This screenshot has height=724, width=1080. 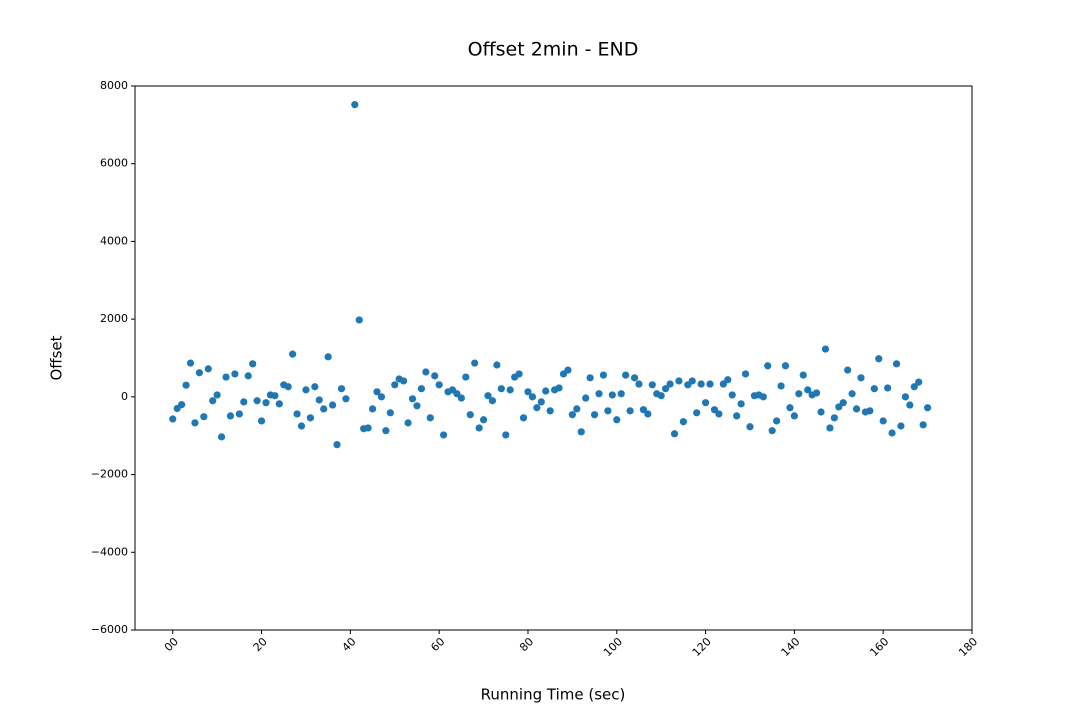 What do you see at coordinates (553, 695) in the screenshot?
I see `x-axis-label: Running Time (sec)` at bounding box center [553, 695].